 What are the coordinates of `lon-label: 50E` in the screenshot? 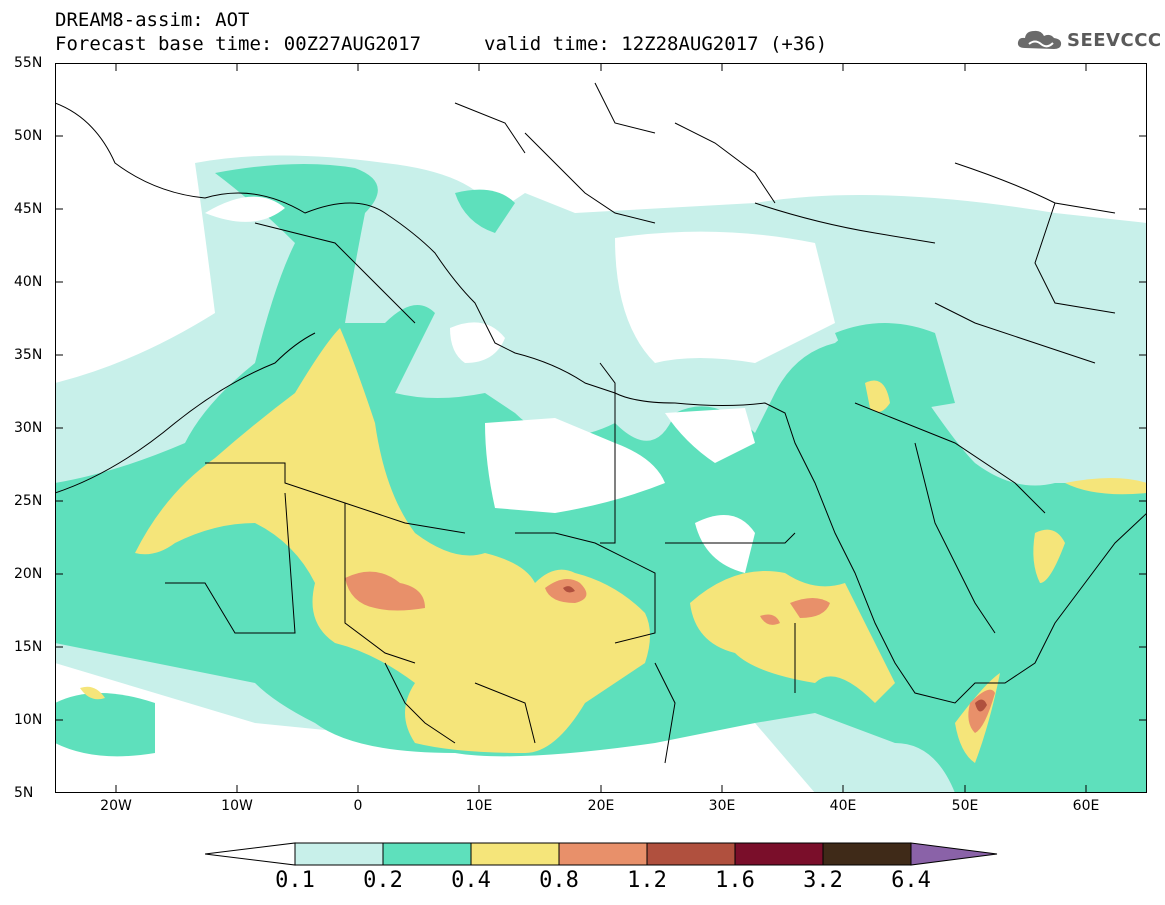 It's located at (965, 806).